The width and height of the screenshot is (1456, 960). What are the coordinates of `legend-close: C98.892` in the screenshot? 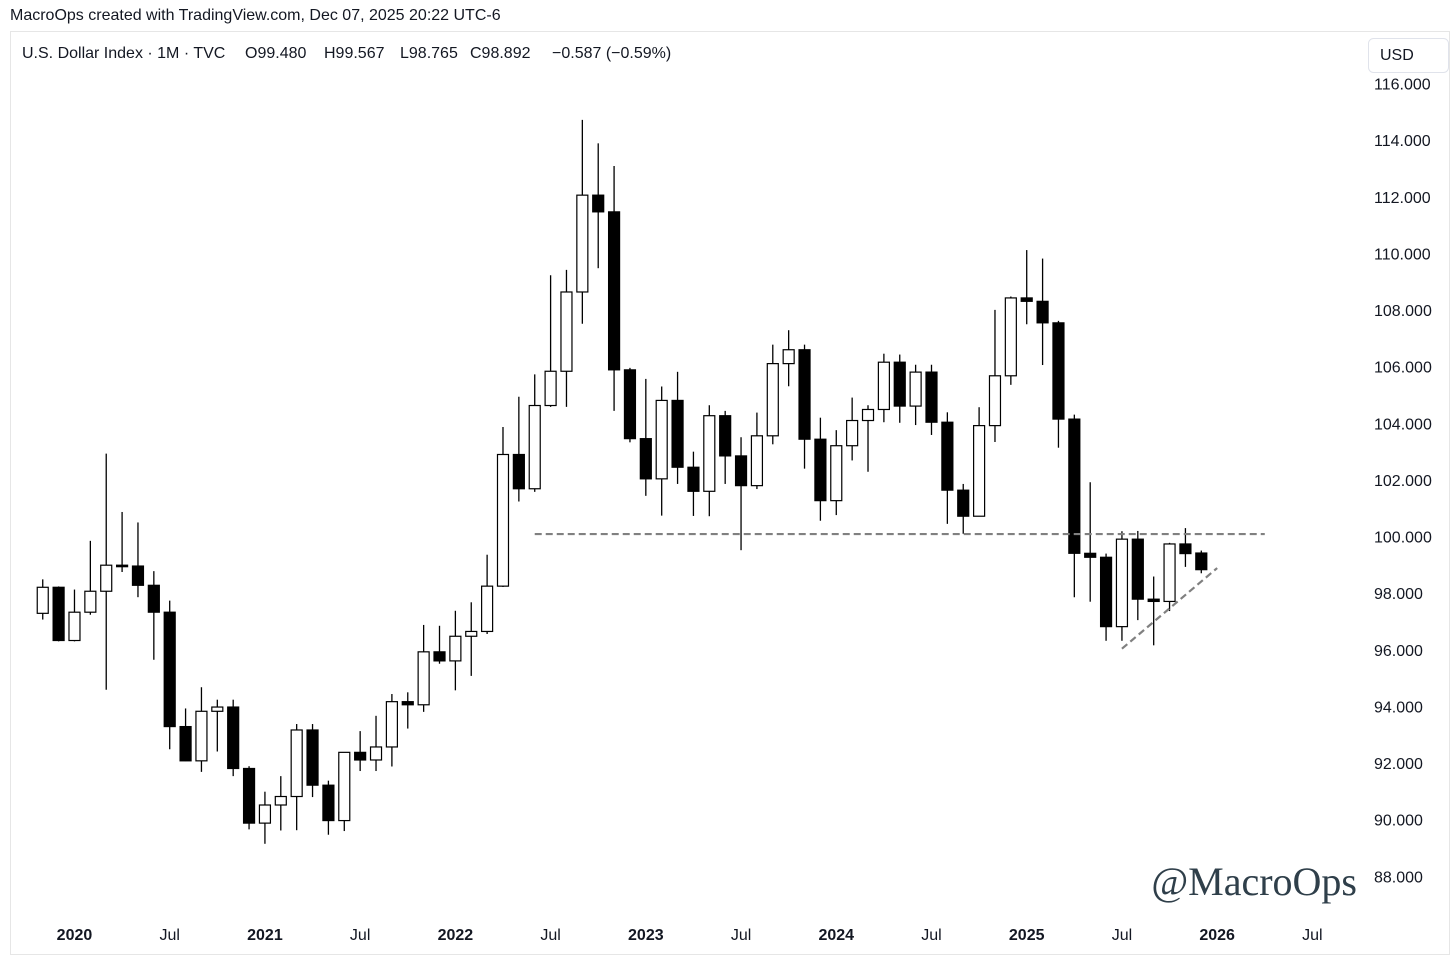 It's located at (500, 53).